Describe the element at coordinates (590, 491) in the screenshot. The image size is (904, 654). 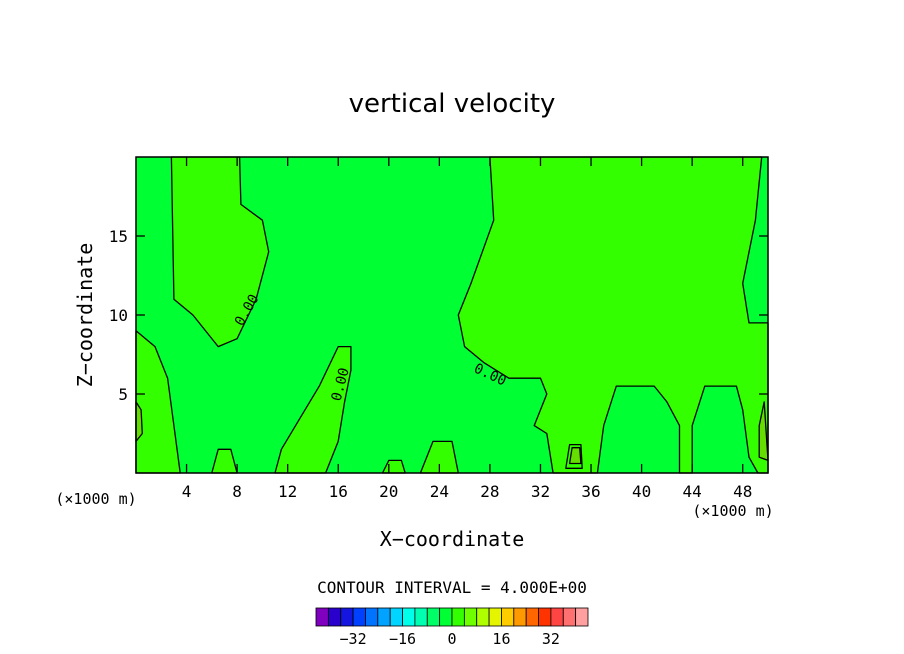
I see `x-tick-label: 36` at that location.